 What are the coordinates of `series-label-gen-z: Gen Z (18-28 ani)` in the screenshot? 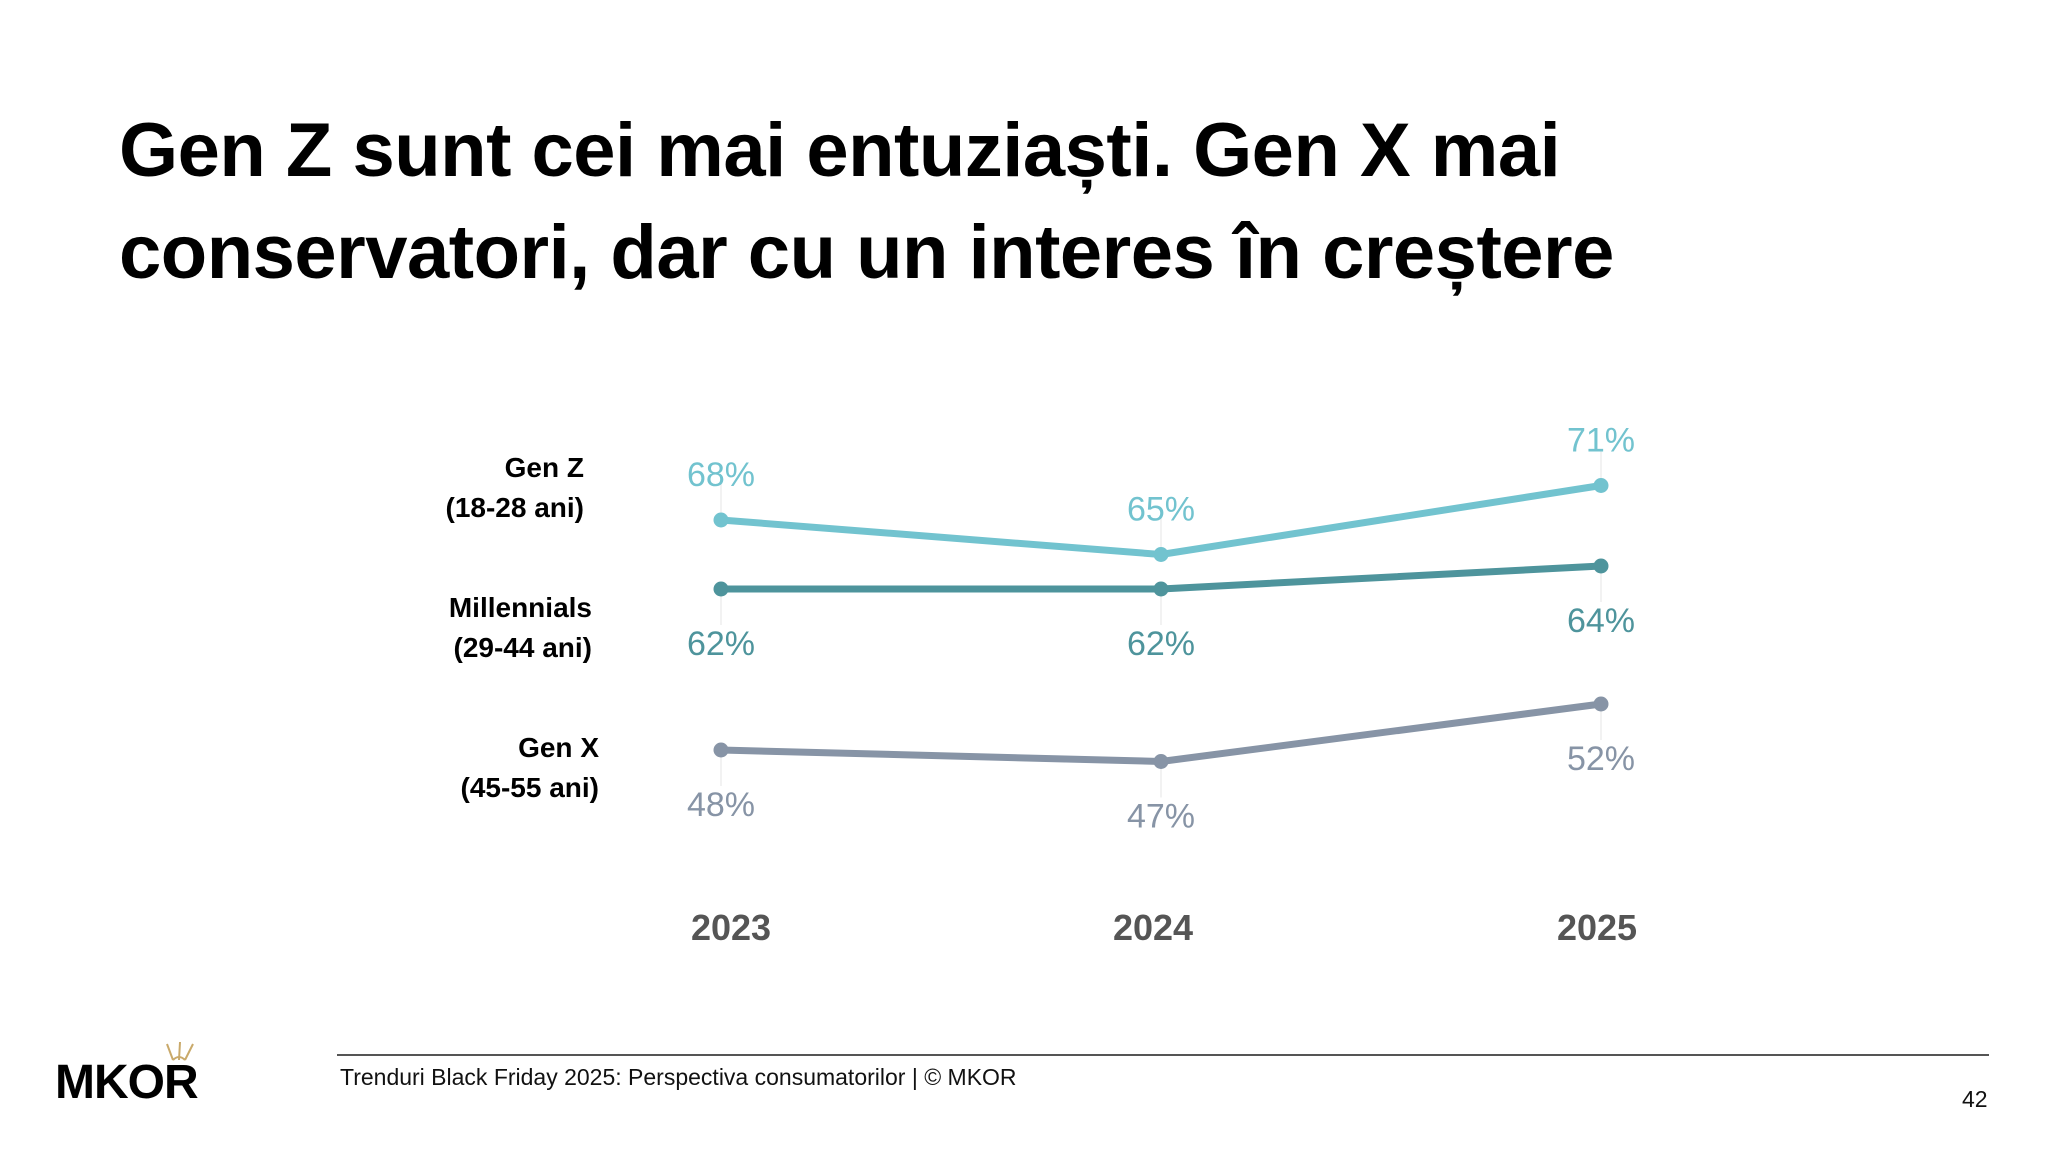 It's located at (434, 488).